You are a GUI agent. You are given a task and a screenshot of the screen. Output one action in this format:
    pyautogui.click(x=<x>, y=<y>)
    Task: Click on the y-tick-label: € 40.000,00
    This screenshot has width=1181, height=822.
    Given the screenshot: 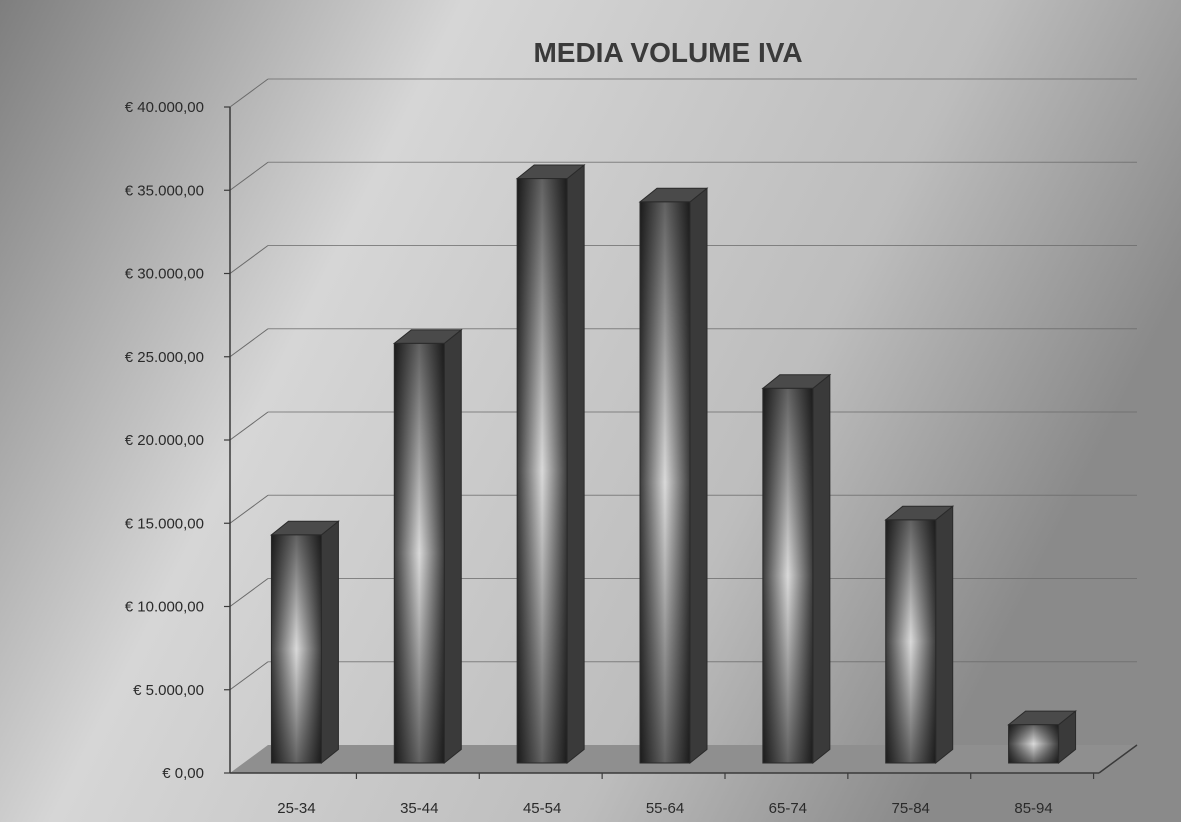 What is the action you would take?
    pyautogui.click(x=164, y=107)
    